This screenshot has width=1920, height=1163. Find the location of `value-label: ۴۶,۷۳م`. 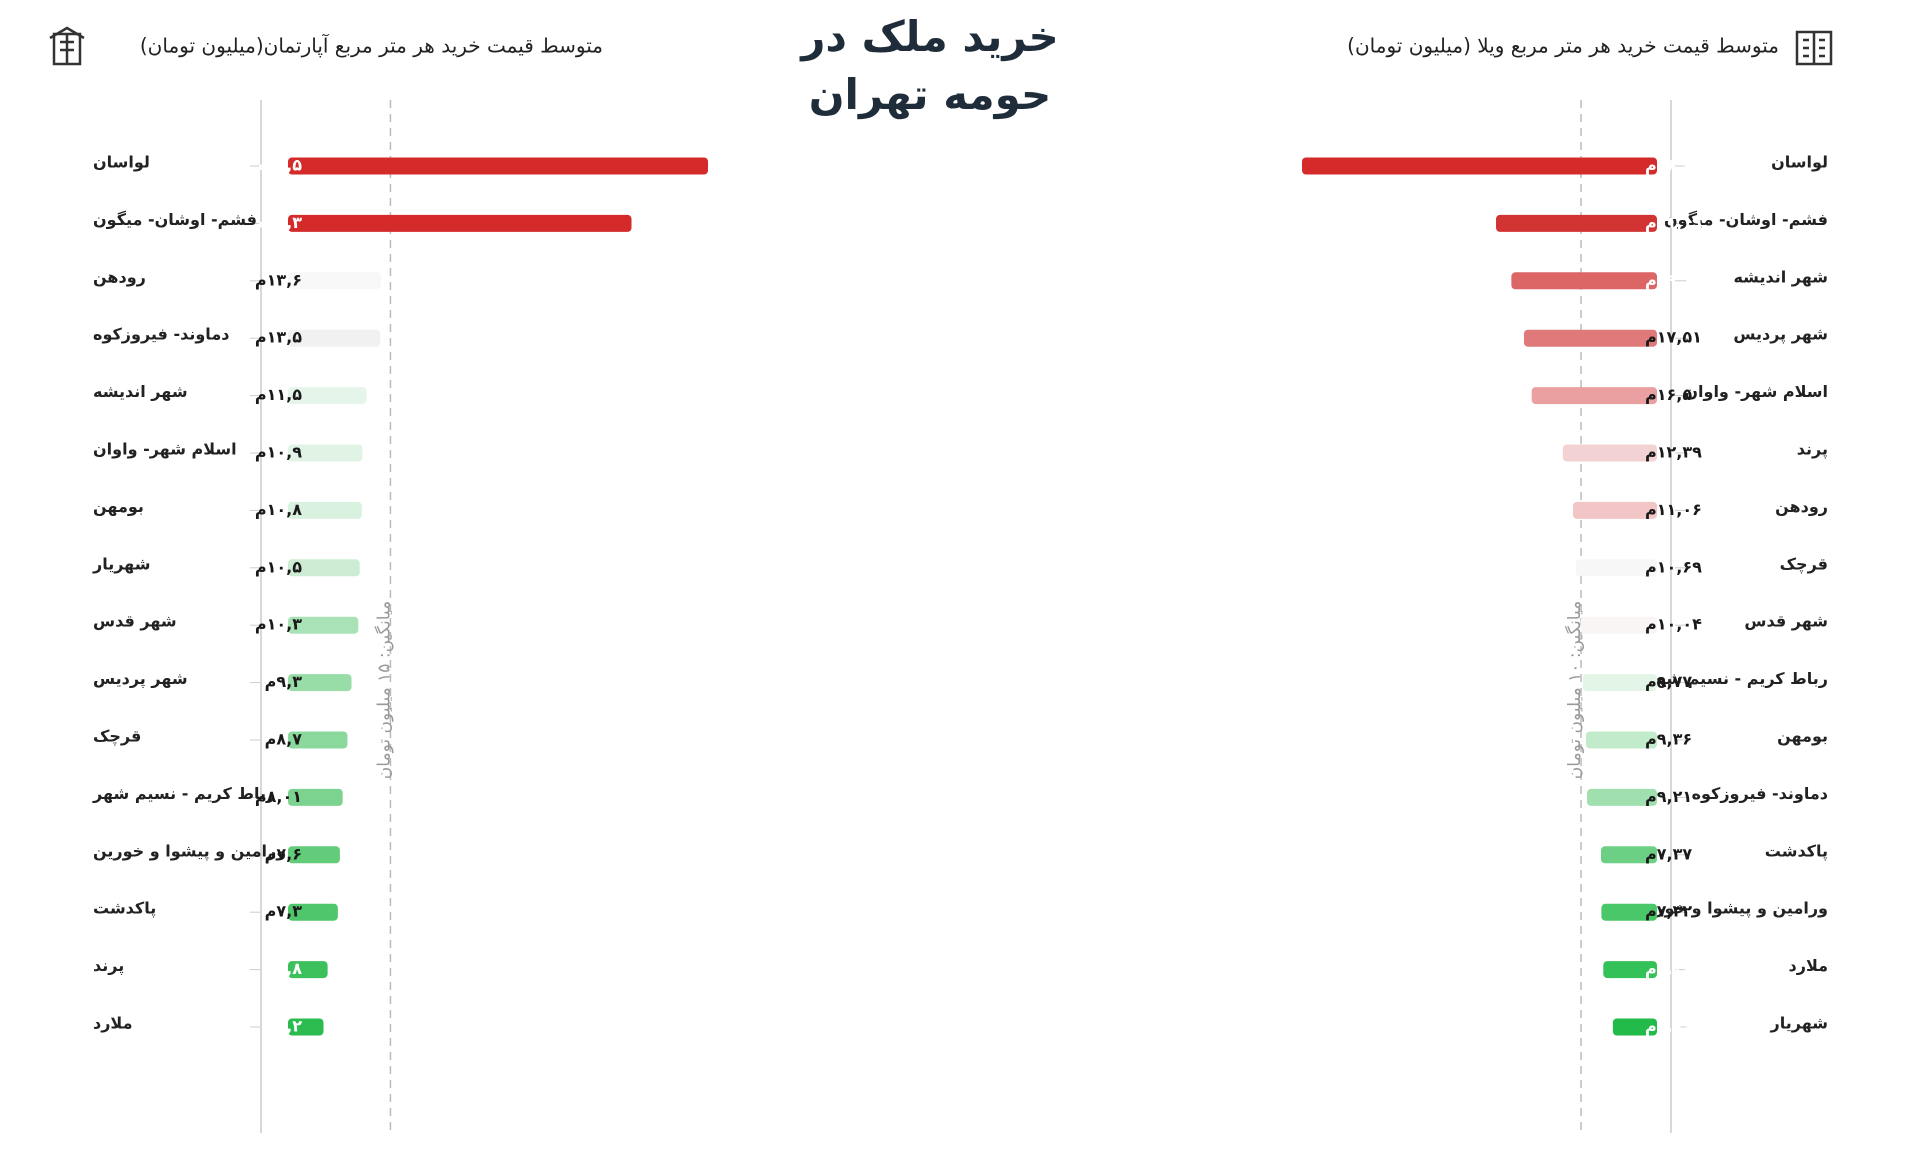

value-label: ۴۶,۷۳م is located at coordinates (1673, 165).